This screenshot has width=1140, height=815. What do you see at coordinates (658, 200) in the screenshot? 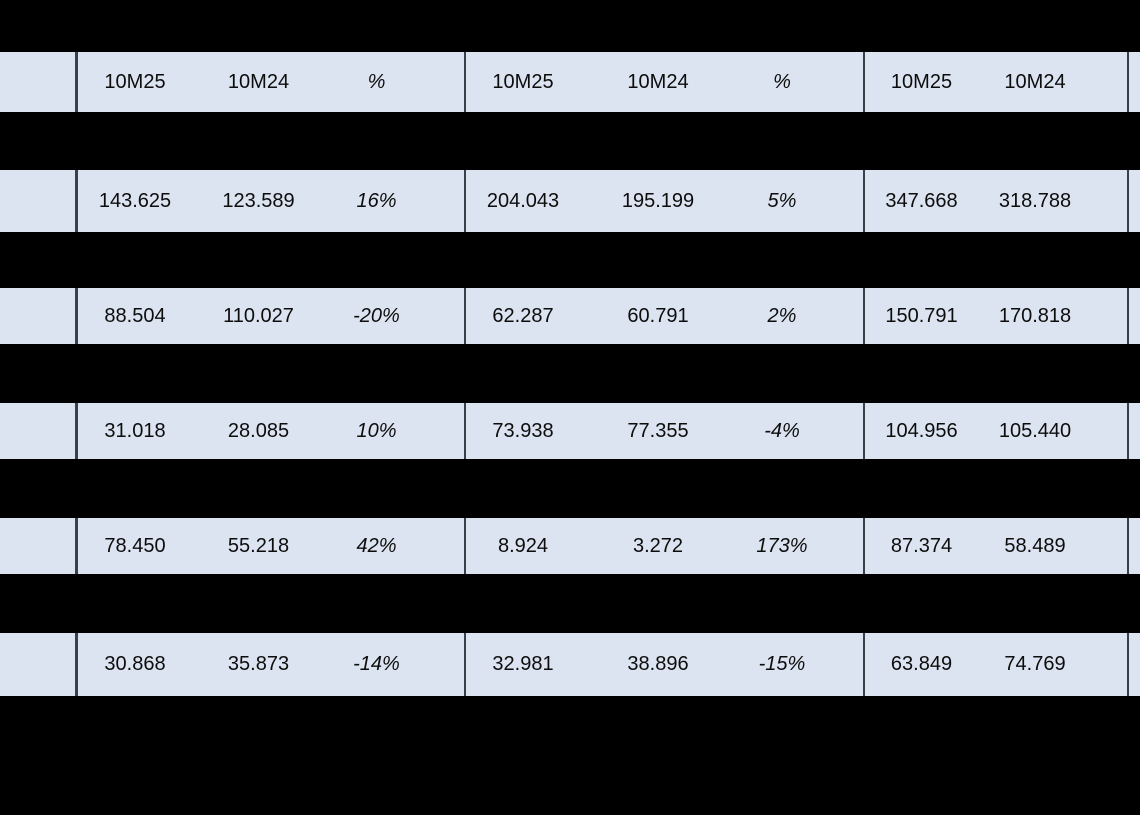
I see `table-cell: 195.199` at bounding box center [658, 200].